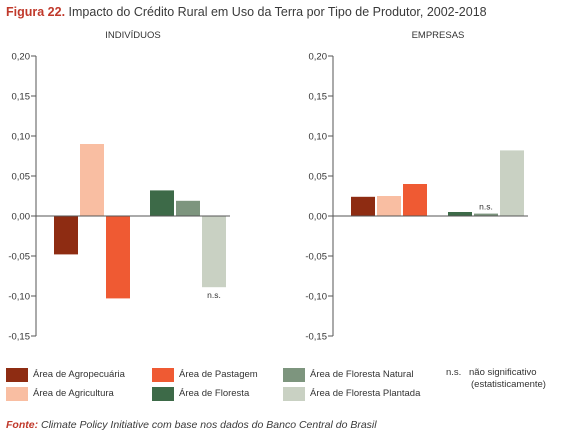 Image resolution: width=571 pixels, height=442 pixels. I want to click on ns-text: não significativo (estatisticamente), so click(507, 379).